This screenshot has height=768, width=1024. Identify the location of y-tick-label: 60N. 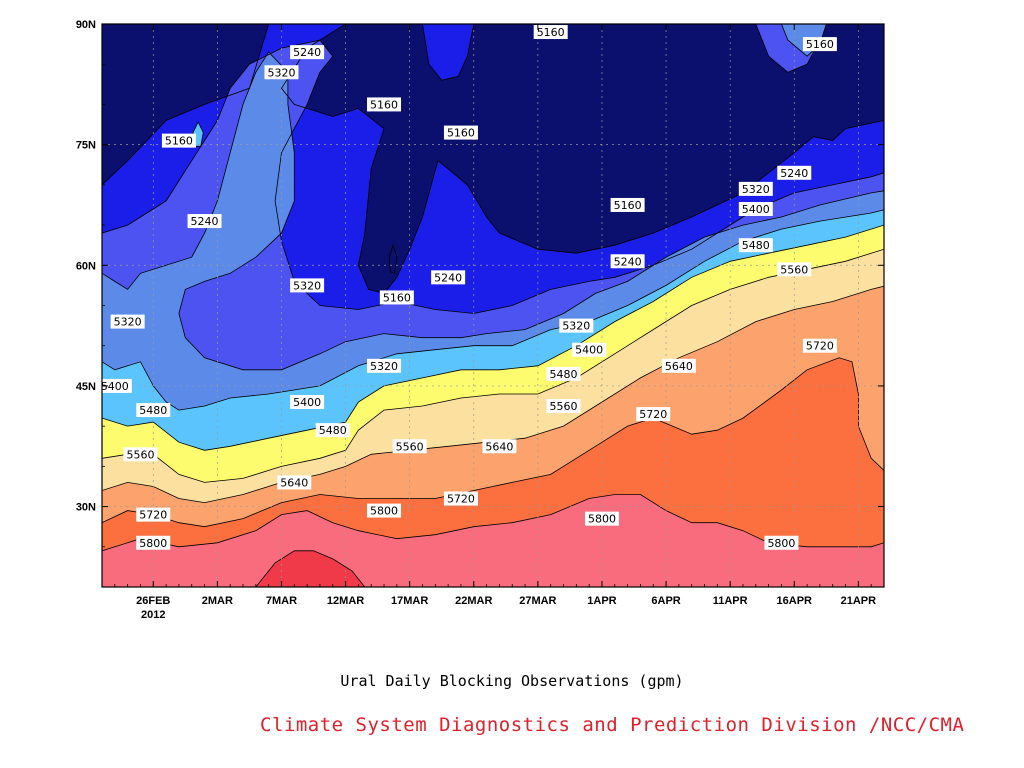
(86, 266).